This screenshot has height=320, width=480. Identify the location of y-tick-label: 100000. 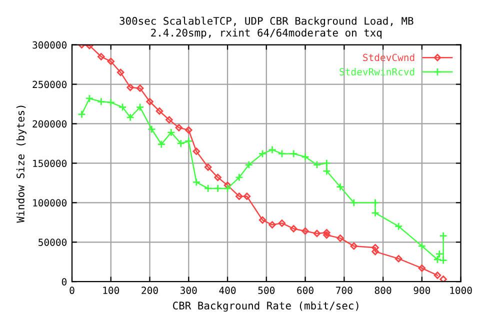
(50, 203).